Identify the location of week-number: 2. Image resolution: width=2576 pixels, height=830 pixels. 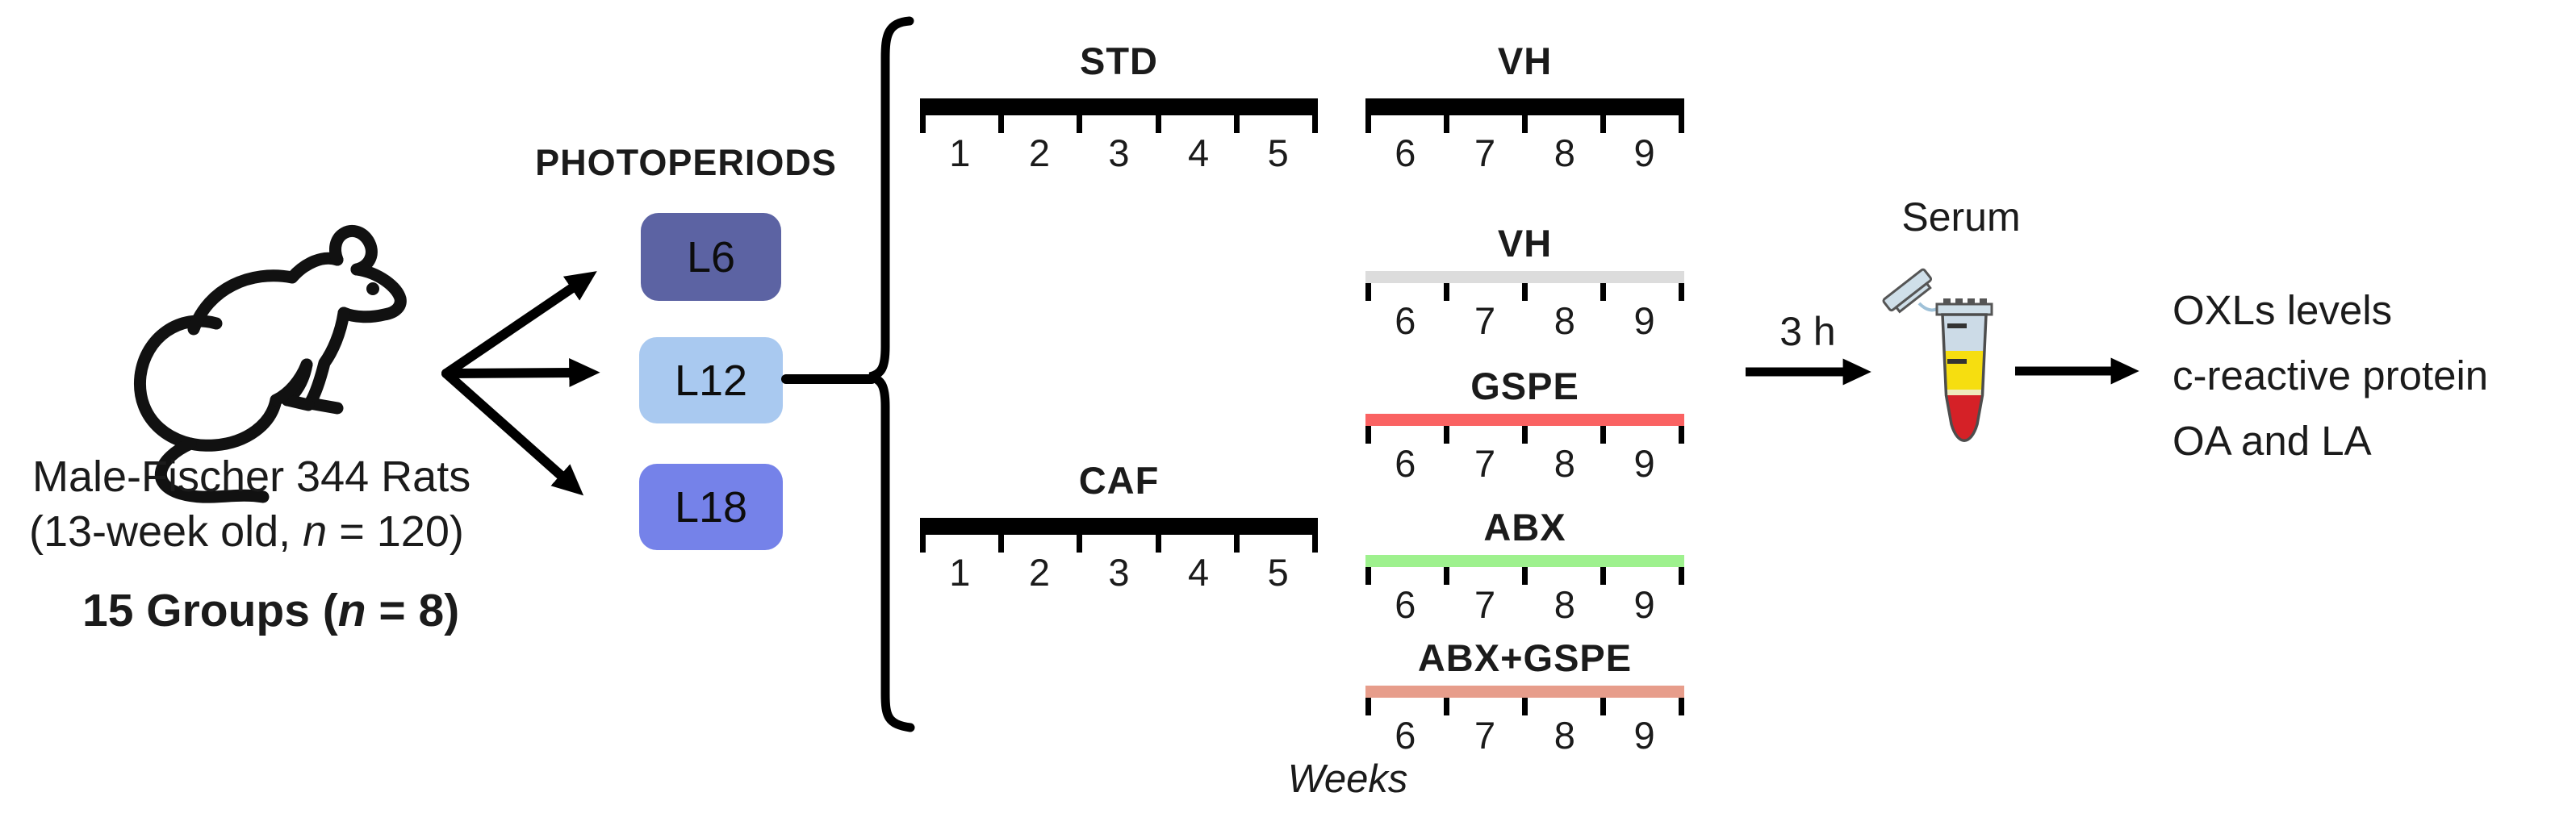
(1039, 152).